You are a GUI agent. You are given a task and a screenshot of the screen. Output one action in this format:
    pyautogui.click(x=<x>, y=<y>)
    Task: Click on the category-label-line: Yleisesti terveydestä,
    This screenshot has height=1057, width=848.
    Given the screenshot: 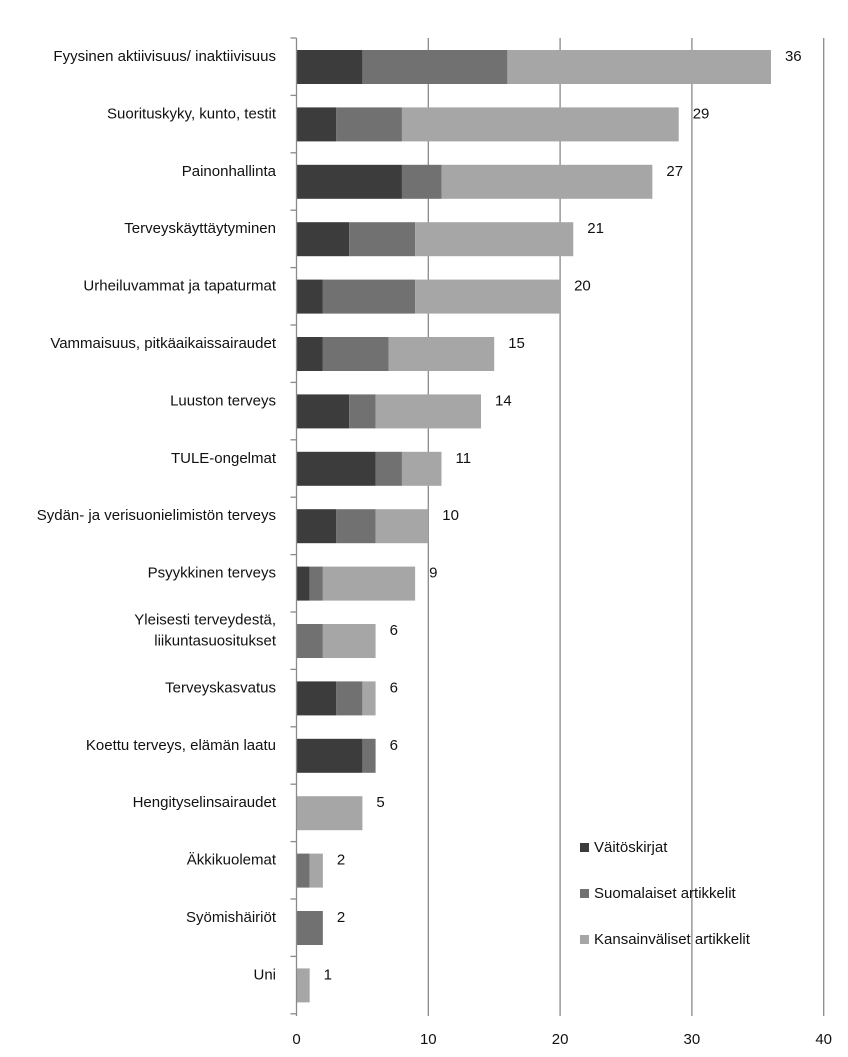 What is the action you would take?
    pyautogui.click(x=205, y=620)
    